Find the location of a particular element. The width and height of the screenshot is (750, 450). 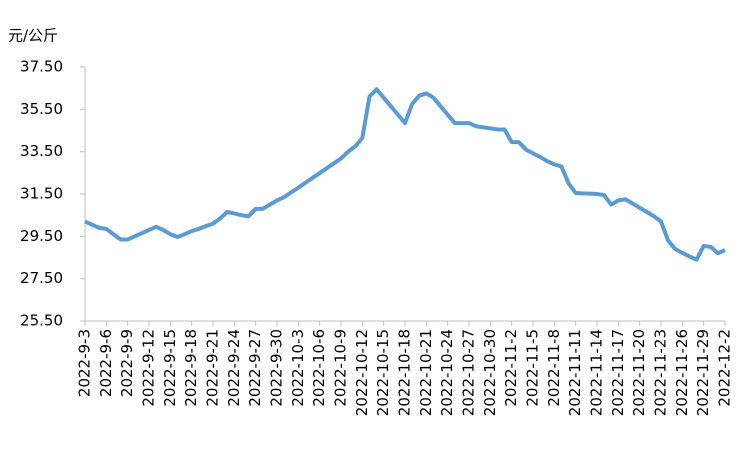

y-tick-label: 27.50 is located at coordinates (41, 278).